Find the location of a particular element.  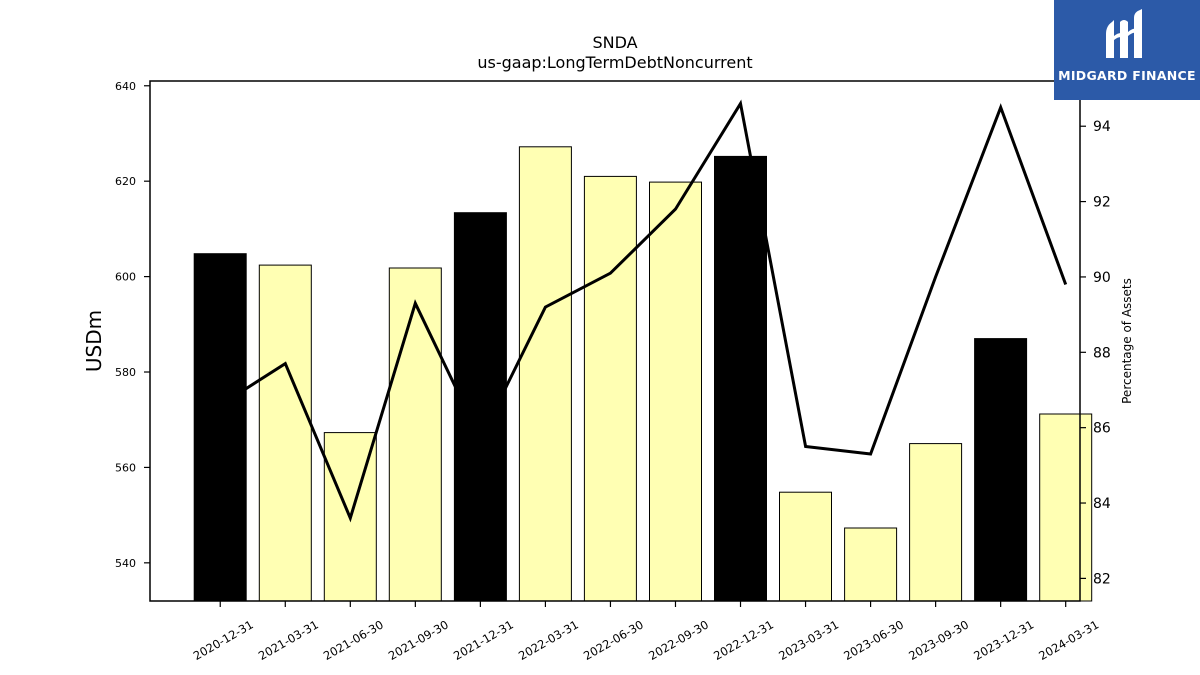

x-tick-label: 2023-03-31 is located at coordinates (808, 640).